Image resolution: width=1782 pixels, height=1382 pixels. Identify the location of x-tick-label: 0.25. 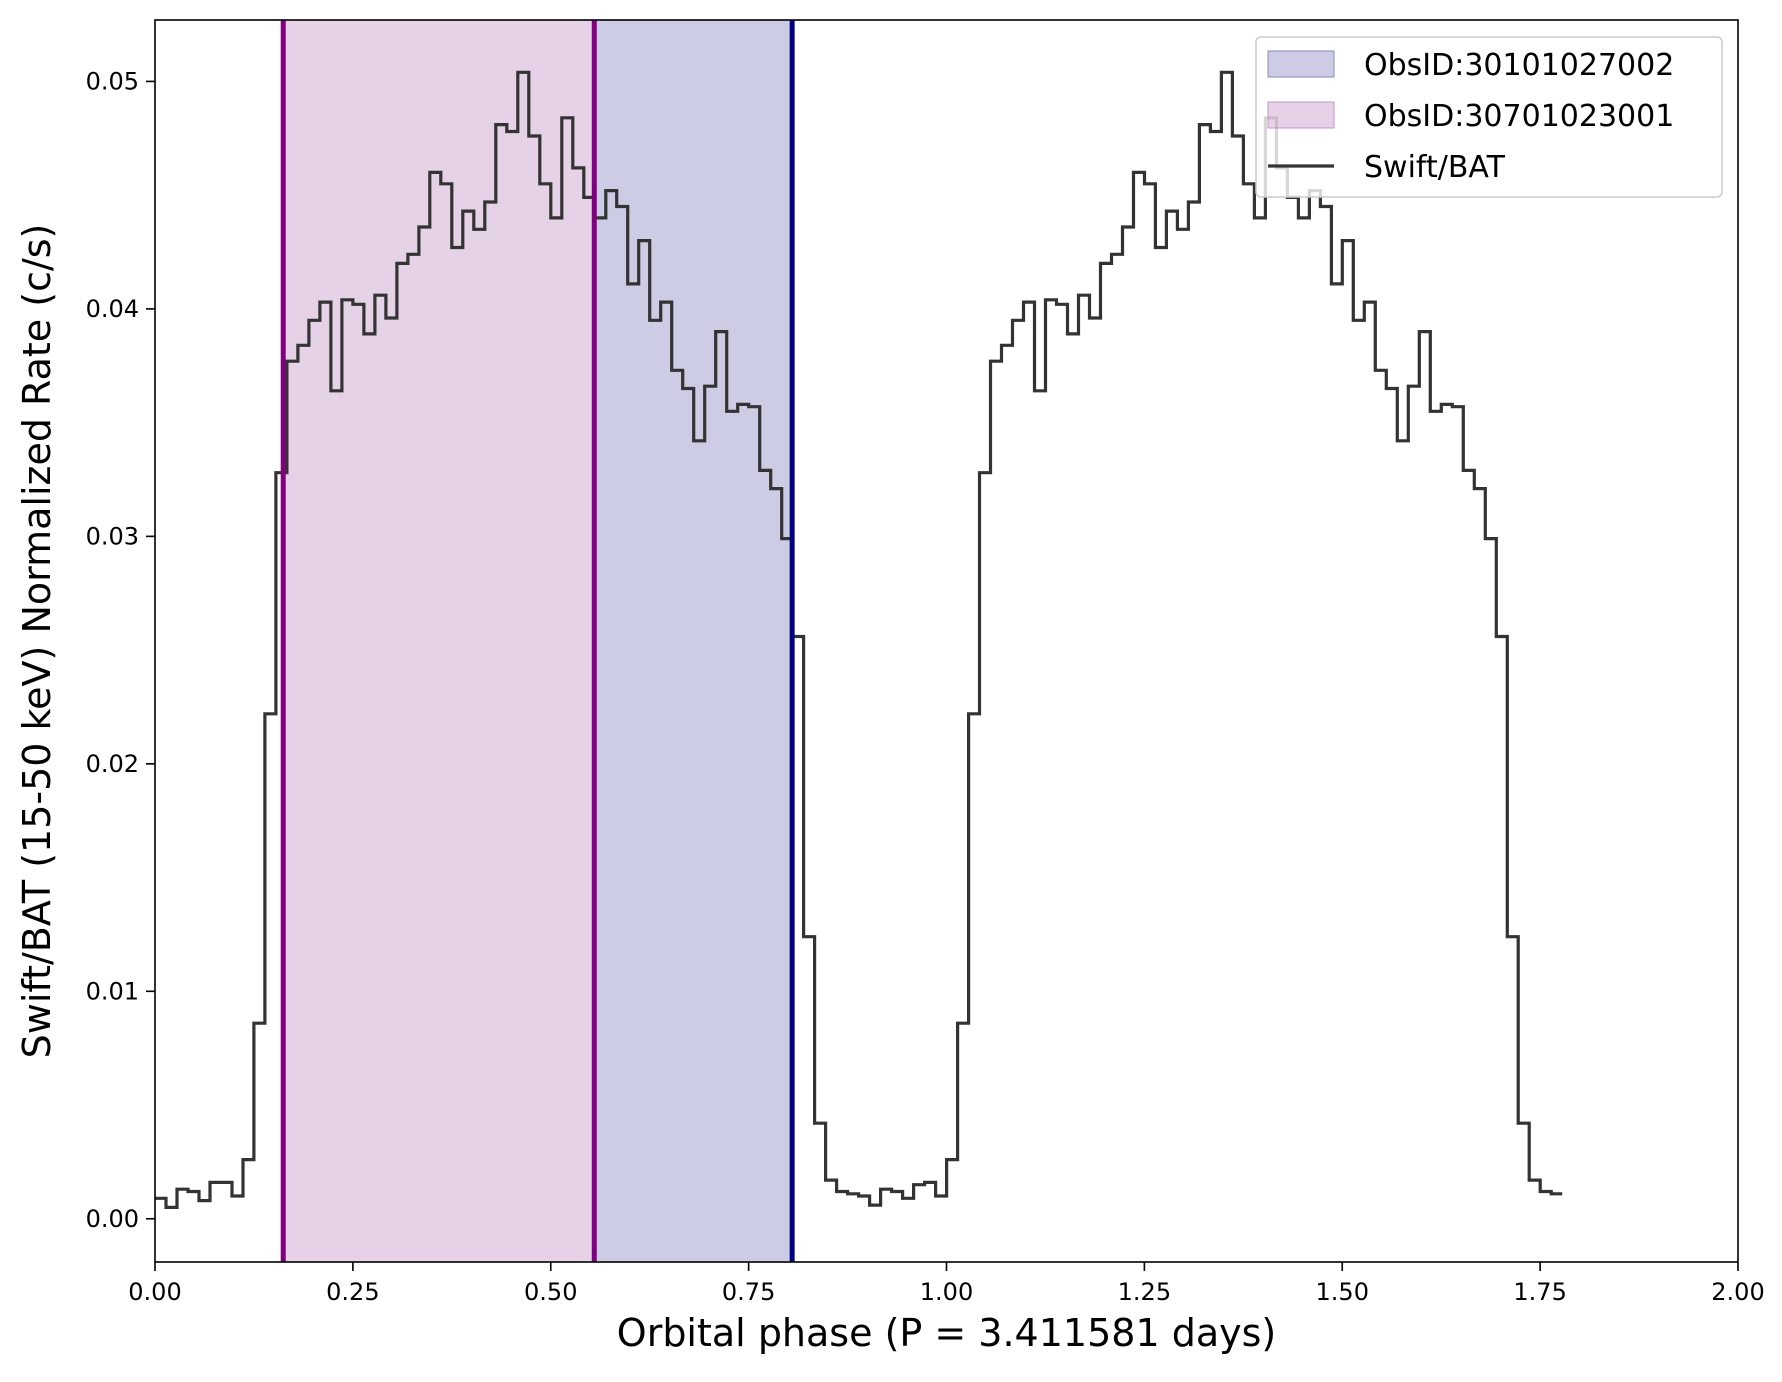
(352, 1292).